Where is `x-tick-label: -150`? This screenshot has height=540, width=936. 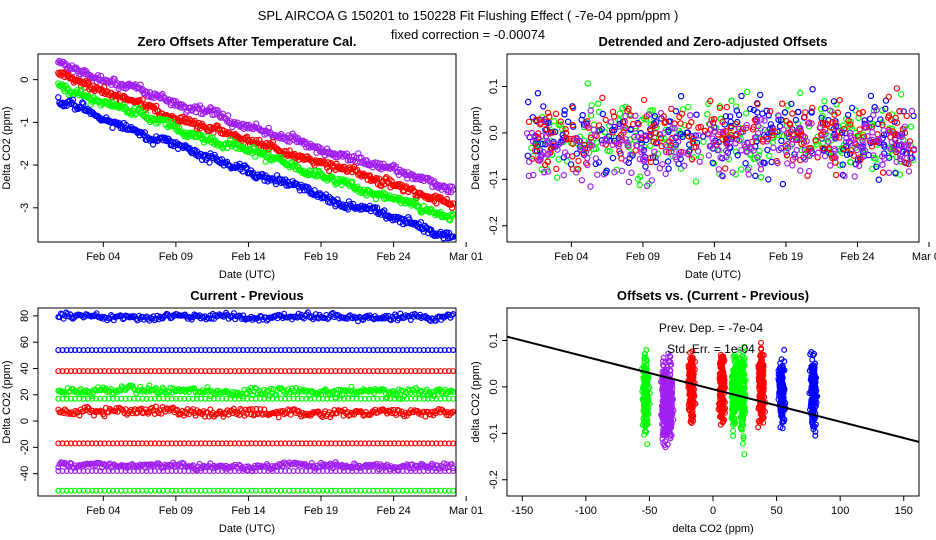
x-tick-label: -150 is located at coordinates (522, 511).